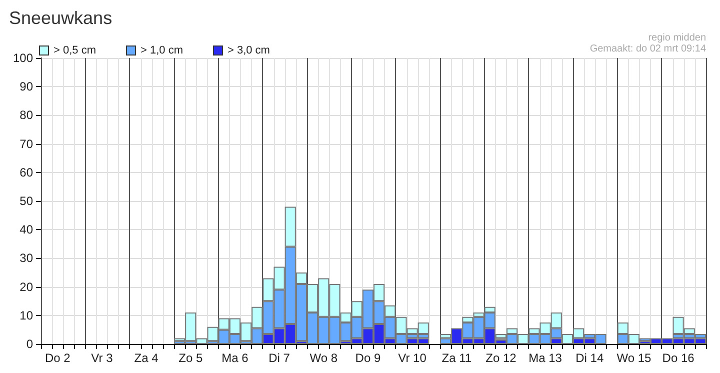 The width and height of the screenshot is (720, 373). Describe the element at coordinates (248, 50) in the screenshot. I see `legend-label: > 3,0 cm` at that location.